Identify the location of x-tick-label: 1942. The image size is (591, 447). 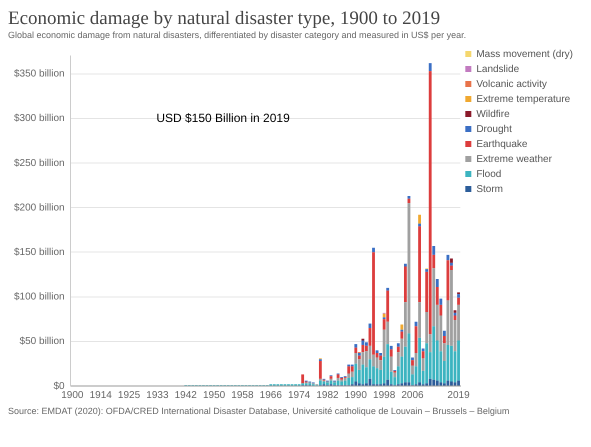
(186, 395).